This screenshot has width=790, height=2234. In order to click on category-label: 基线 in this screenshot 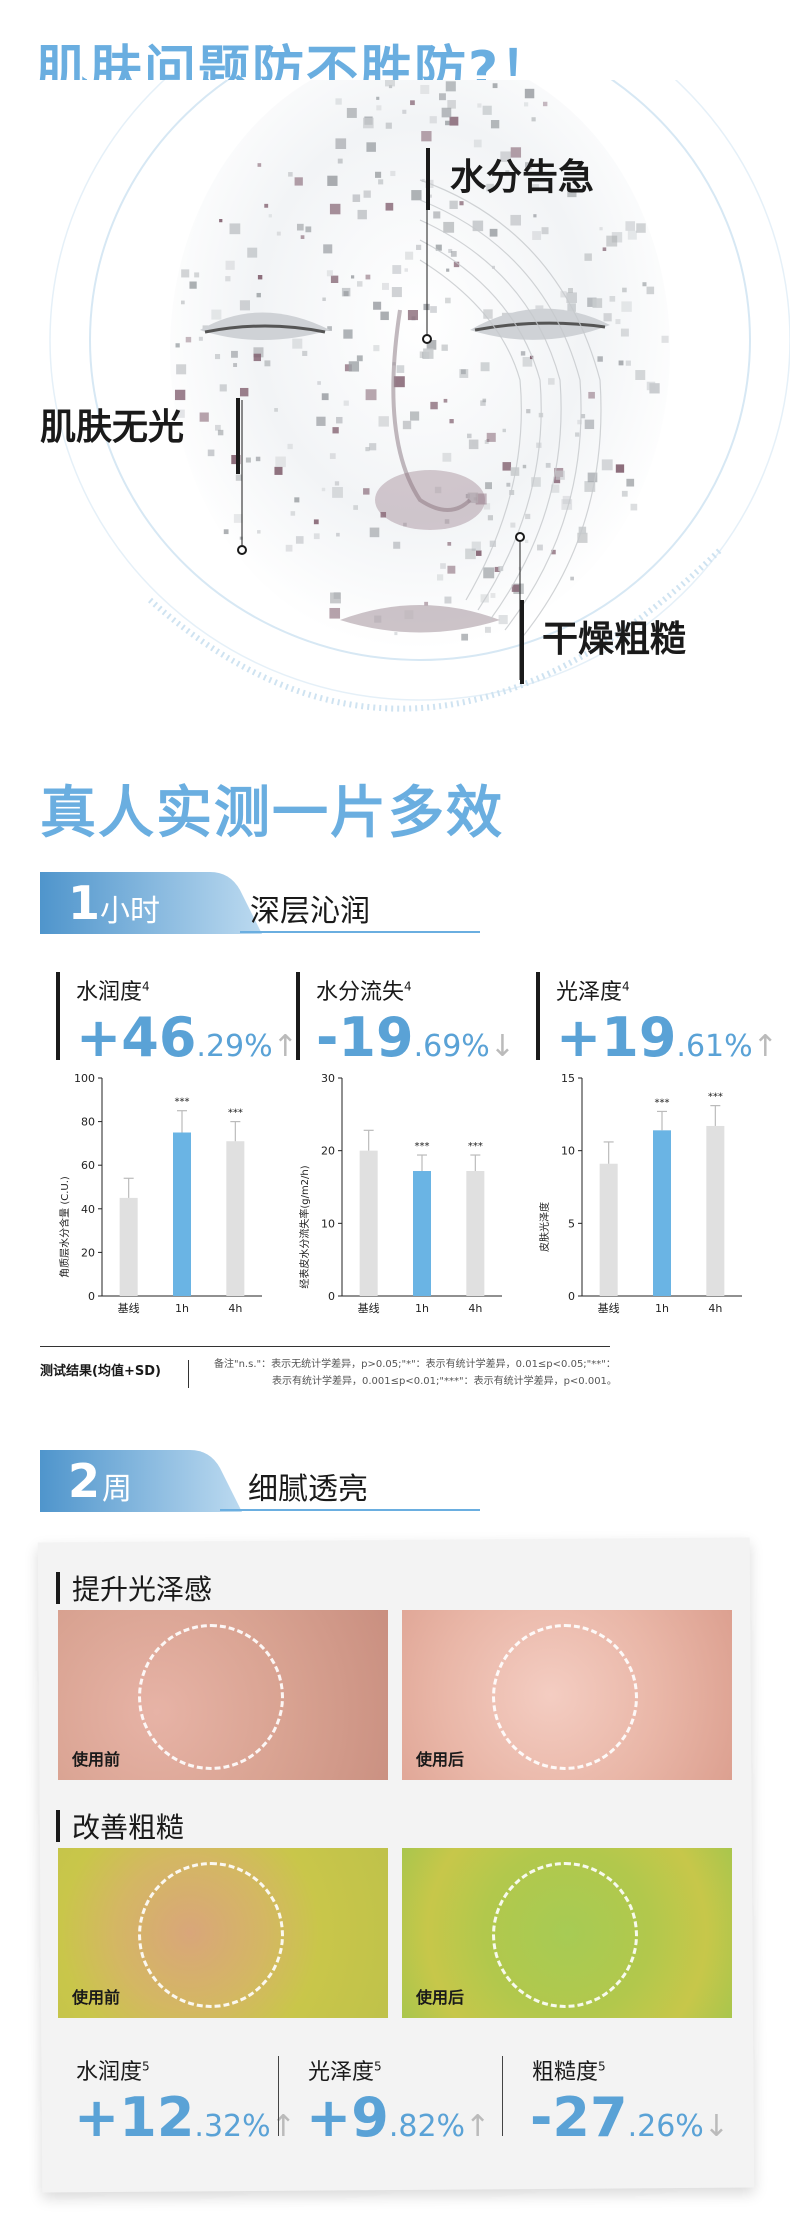, I will do `click(609, 1308)`.